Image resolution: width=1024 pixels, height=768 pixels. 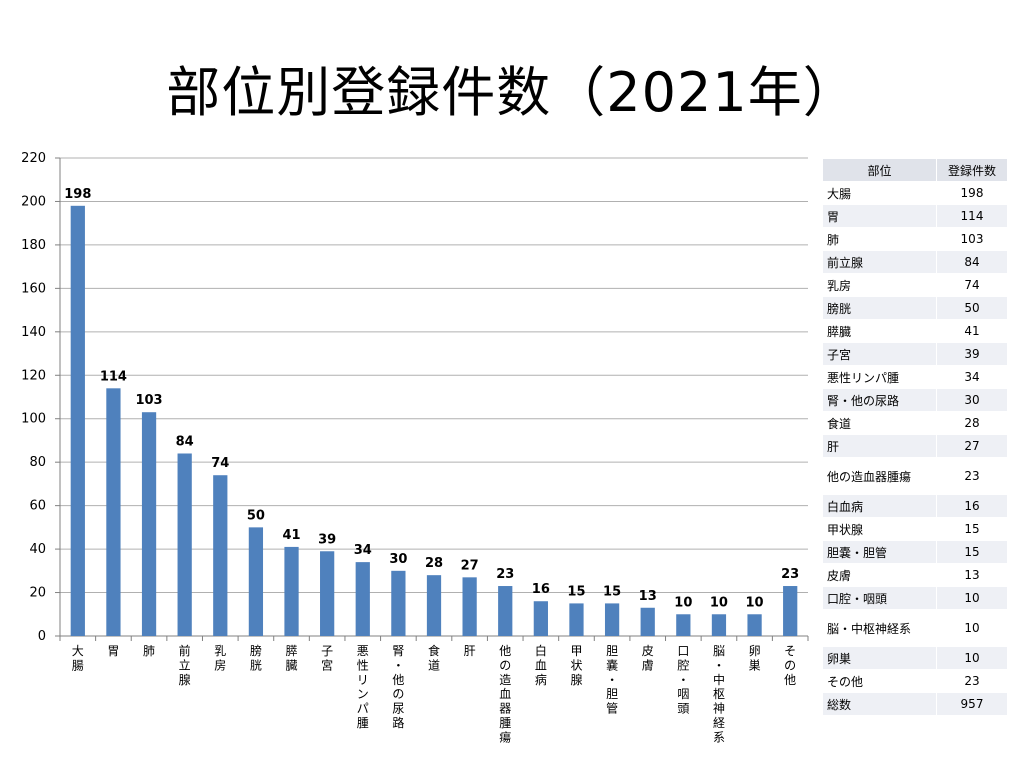 I want to click on table-cell-count: 41, so click(x=972, y=331).